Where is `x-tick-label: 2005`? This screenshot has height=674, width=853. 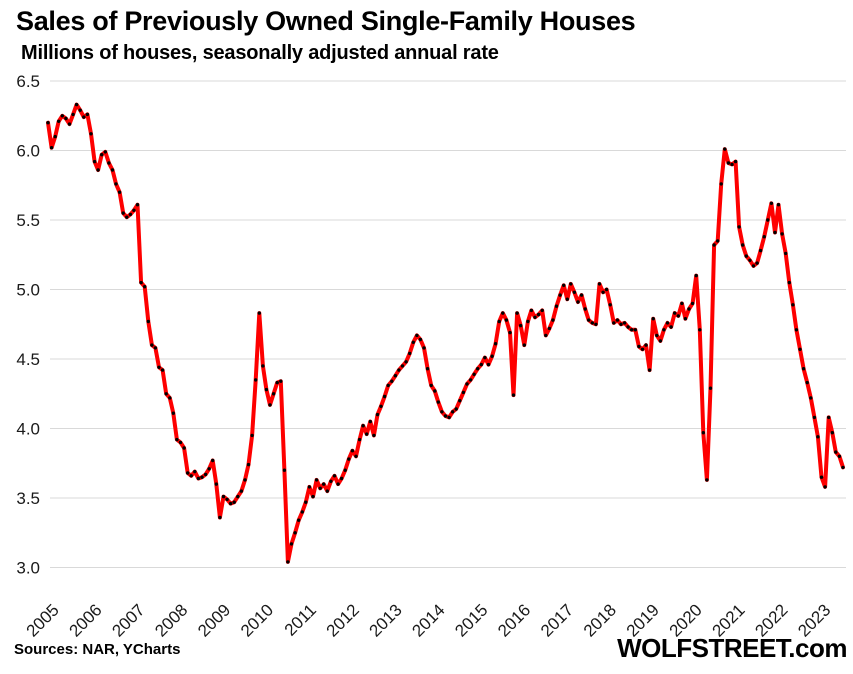
x-tick-label: 2005 is located at coordinates (43, 620).